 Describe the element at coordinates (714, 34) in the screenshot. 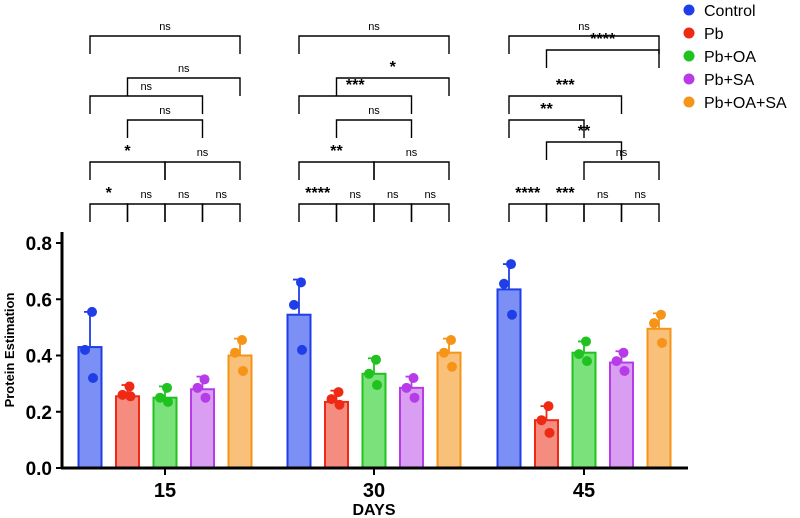

I see `legend-label: Pb` at that location.